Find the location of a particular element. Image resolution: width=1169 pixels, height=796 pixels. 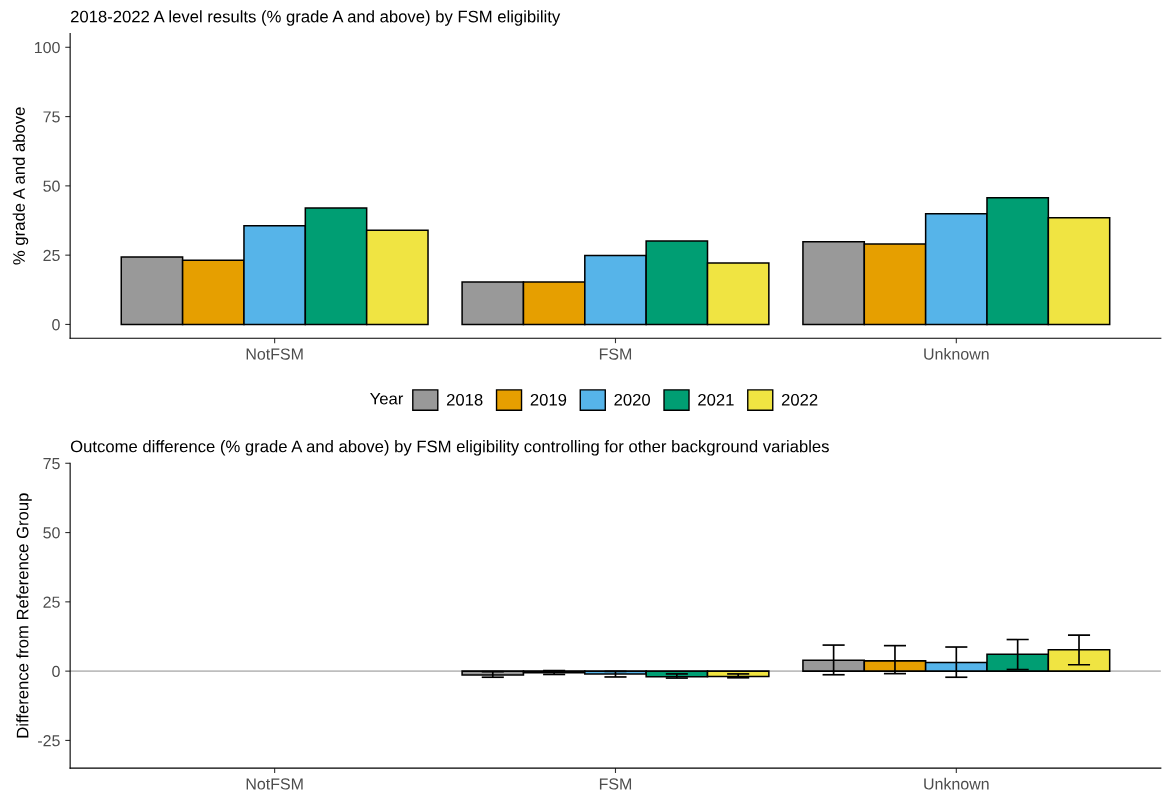

y-axis-title: Difference from Reference Group is located at coordinates (24, 615).